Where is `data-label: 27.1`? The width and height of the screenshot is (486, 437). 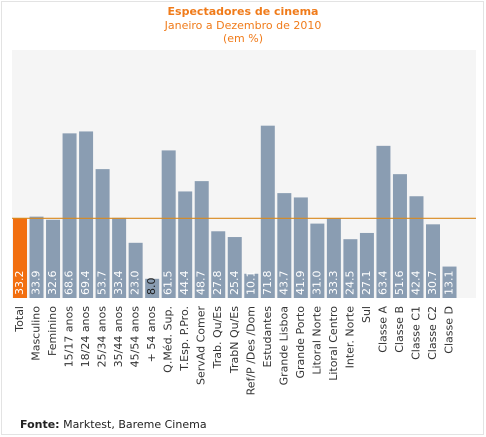
data-label: 27.1 is located at coordinates (366, 283).